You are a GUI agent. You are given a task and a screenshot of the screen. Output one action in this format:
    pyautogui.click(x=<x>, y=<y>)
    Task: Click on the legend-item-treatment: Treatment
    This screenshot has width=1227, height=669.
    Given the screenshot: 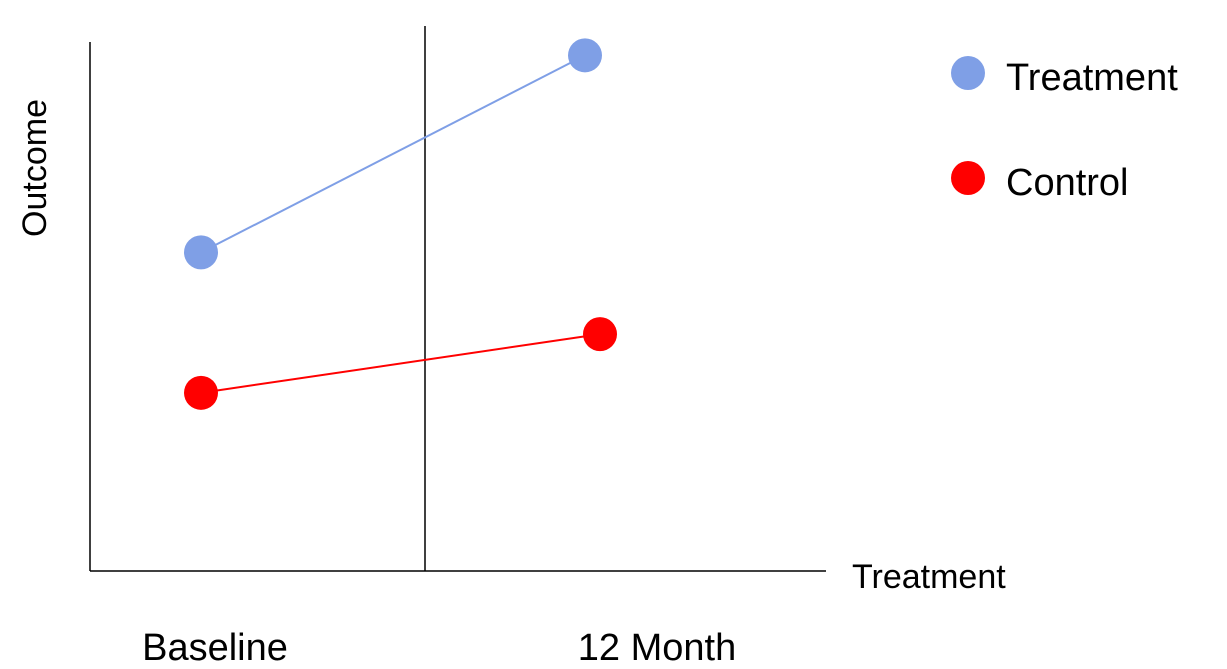 What is the action you would take?
    pyautogui.click(x=1064, y=77)
    